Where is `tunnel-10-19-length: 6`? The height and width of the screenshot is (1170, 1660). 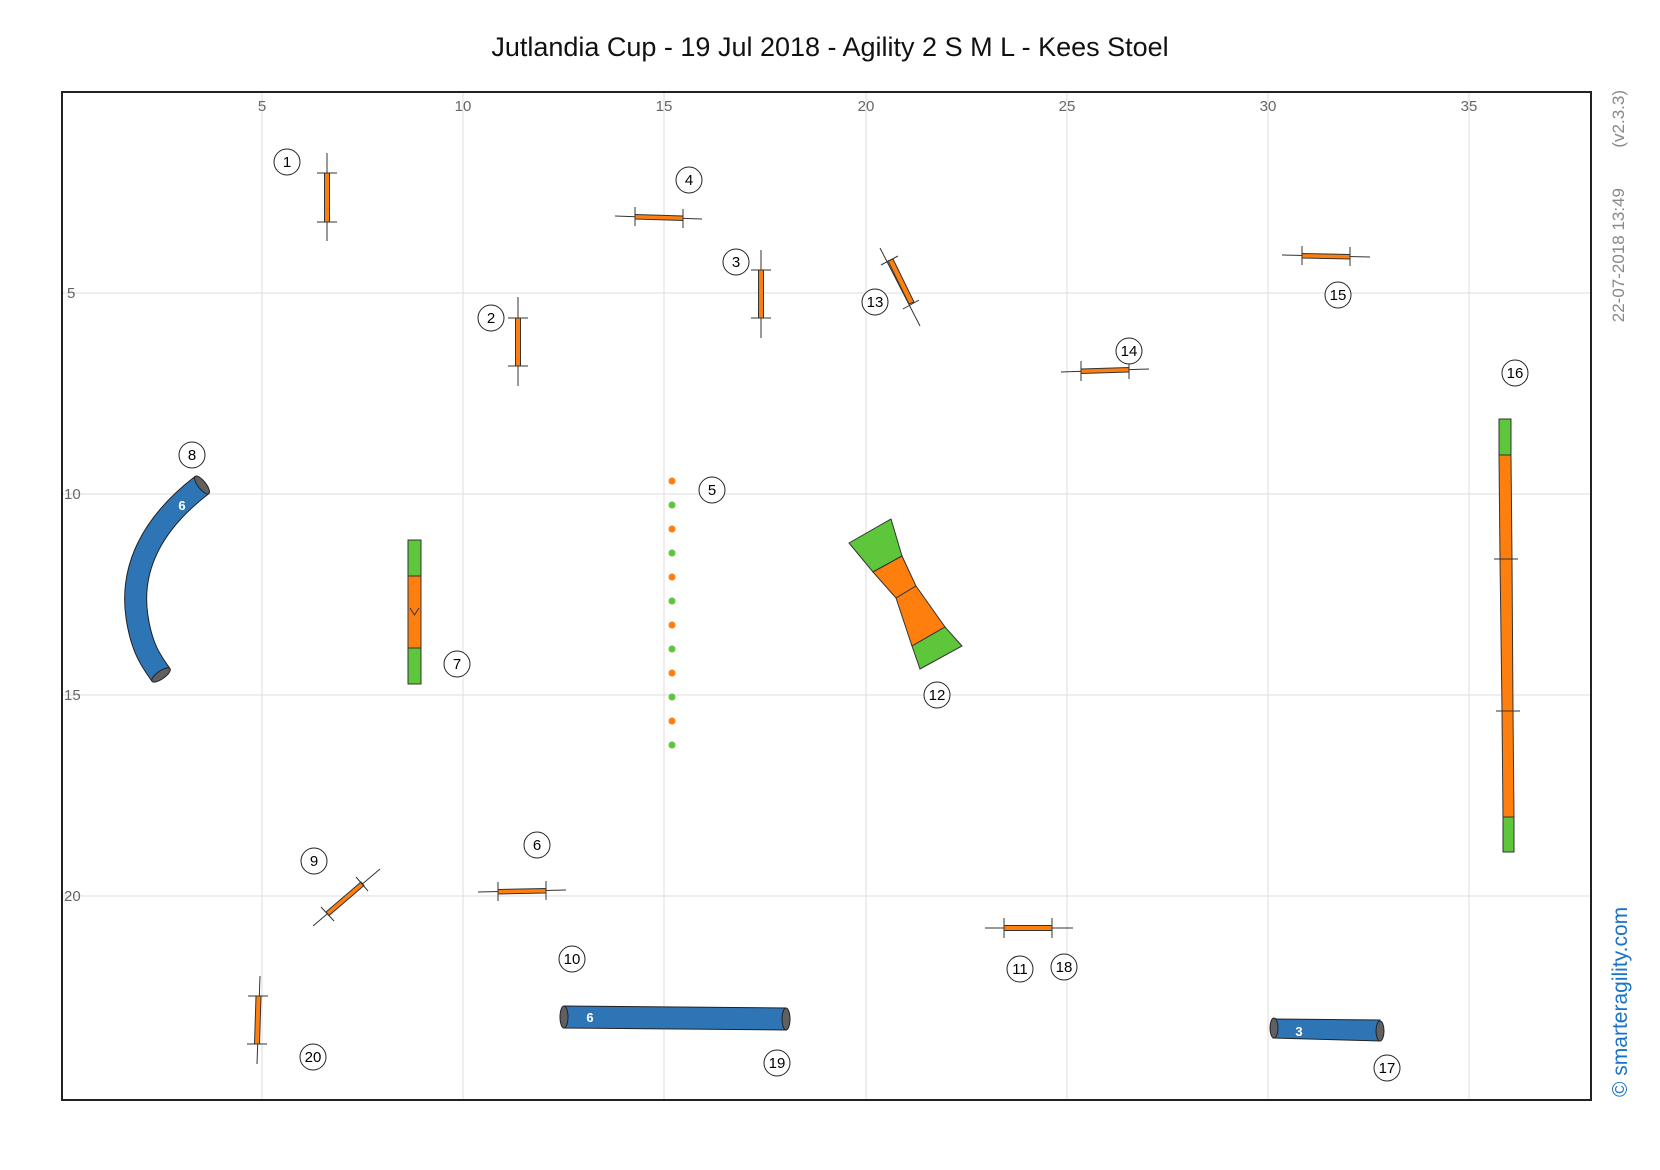 tunnel-10-19-length: 6 is located at coordinates (589, 1017).